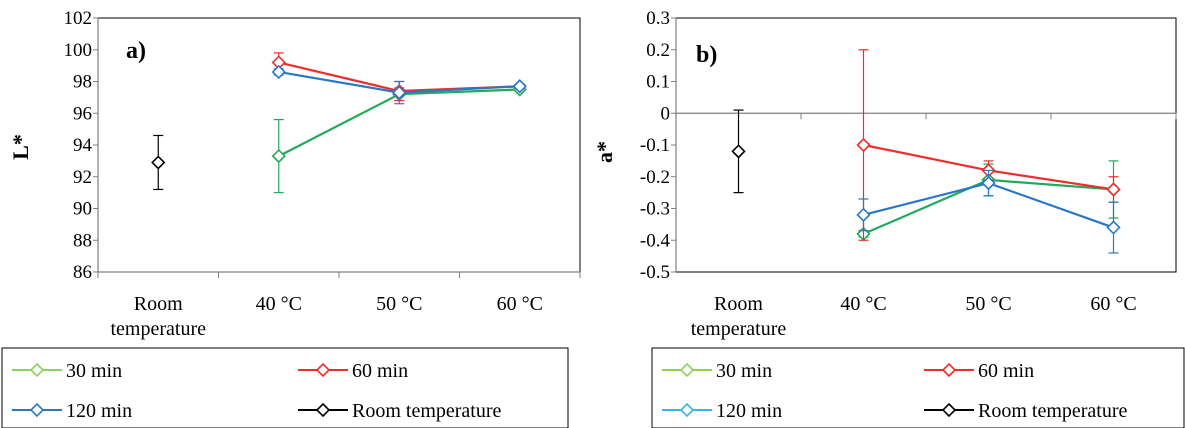  Describe the element at coordinates (78, 18) in the screenshot. I see `y-tick-label: 102` at that location.